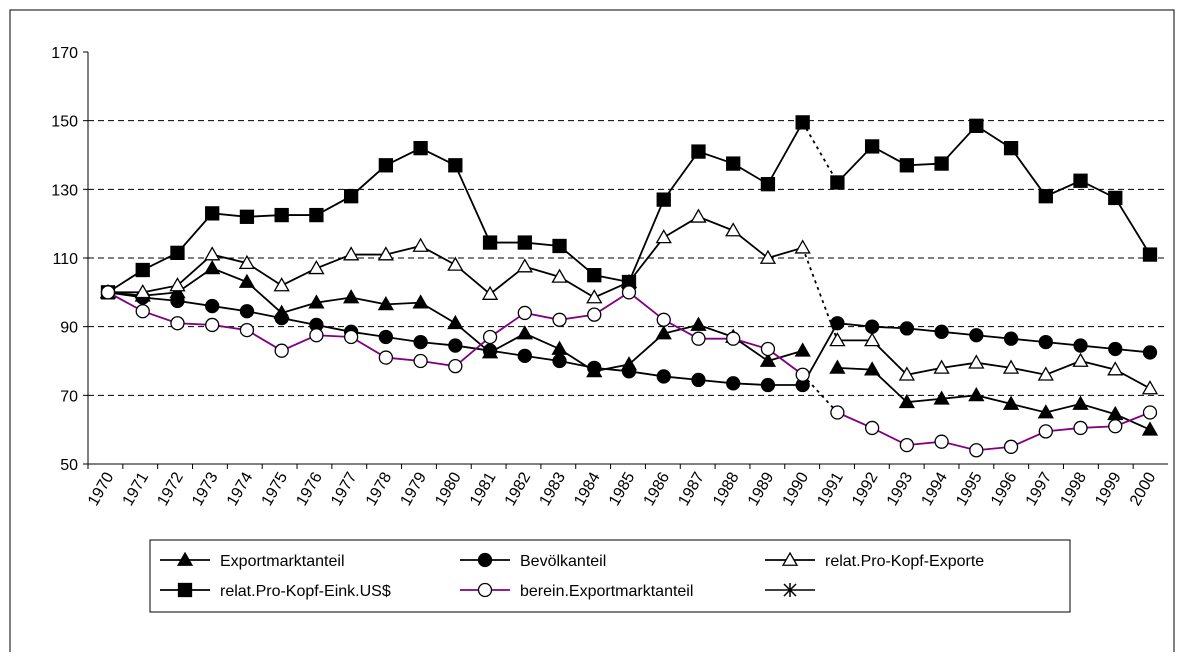 The height and width of the screenshot is (666, 1181). What do you see at coordinates (282, 561) in the screenshot?
I see `legend-label: Exportmarktanteil` at bounding box center [282, 561].